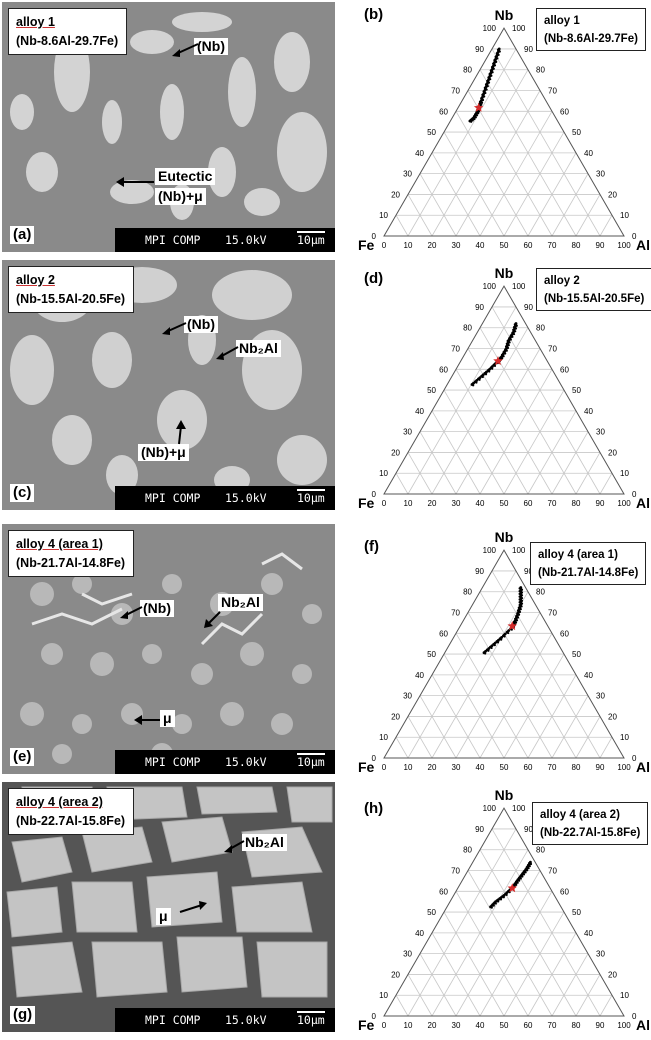 The height and width of the screenshot is (1040, 651). What do you see at coordinates (591, 29) in the screenshot?
I see `alloy-label-box: alloy 1 (Nb-8.6Al-29.7Fe)` at bounding box center [591, 29].